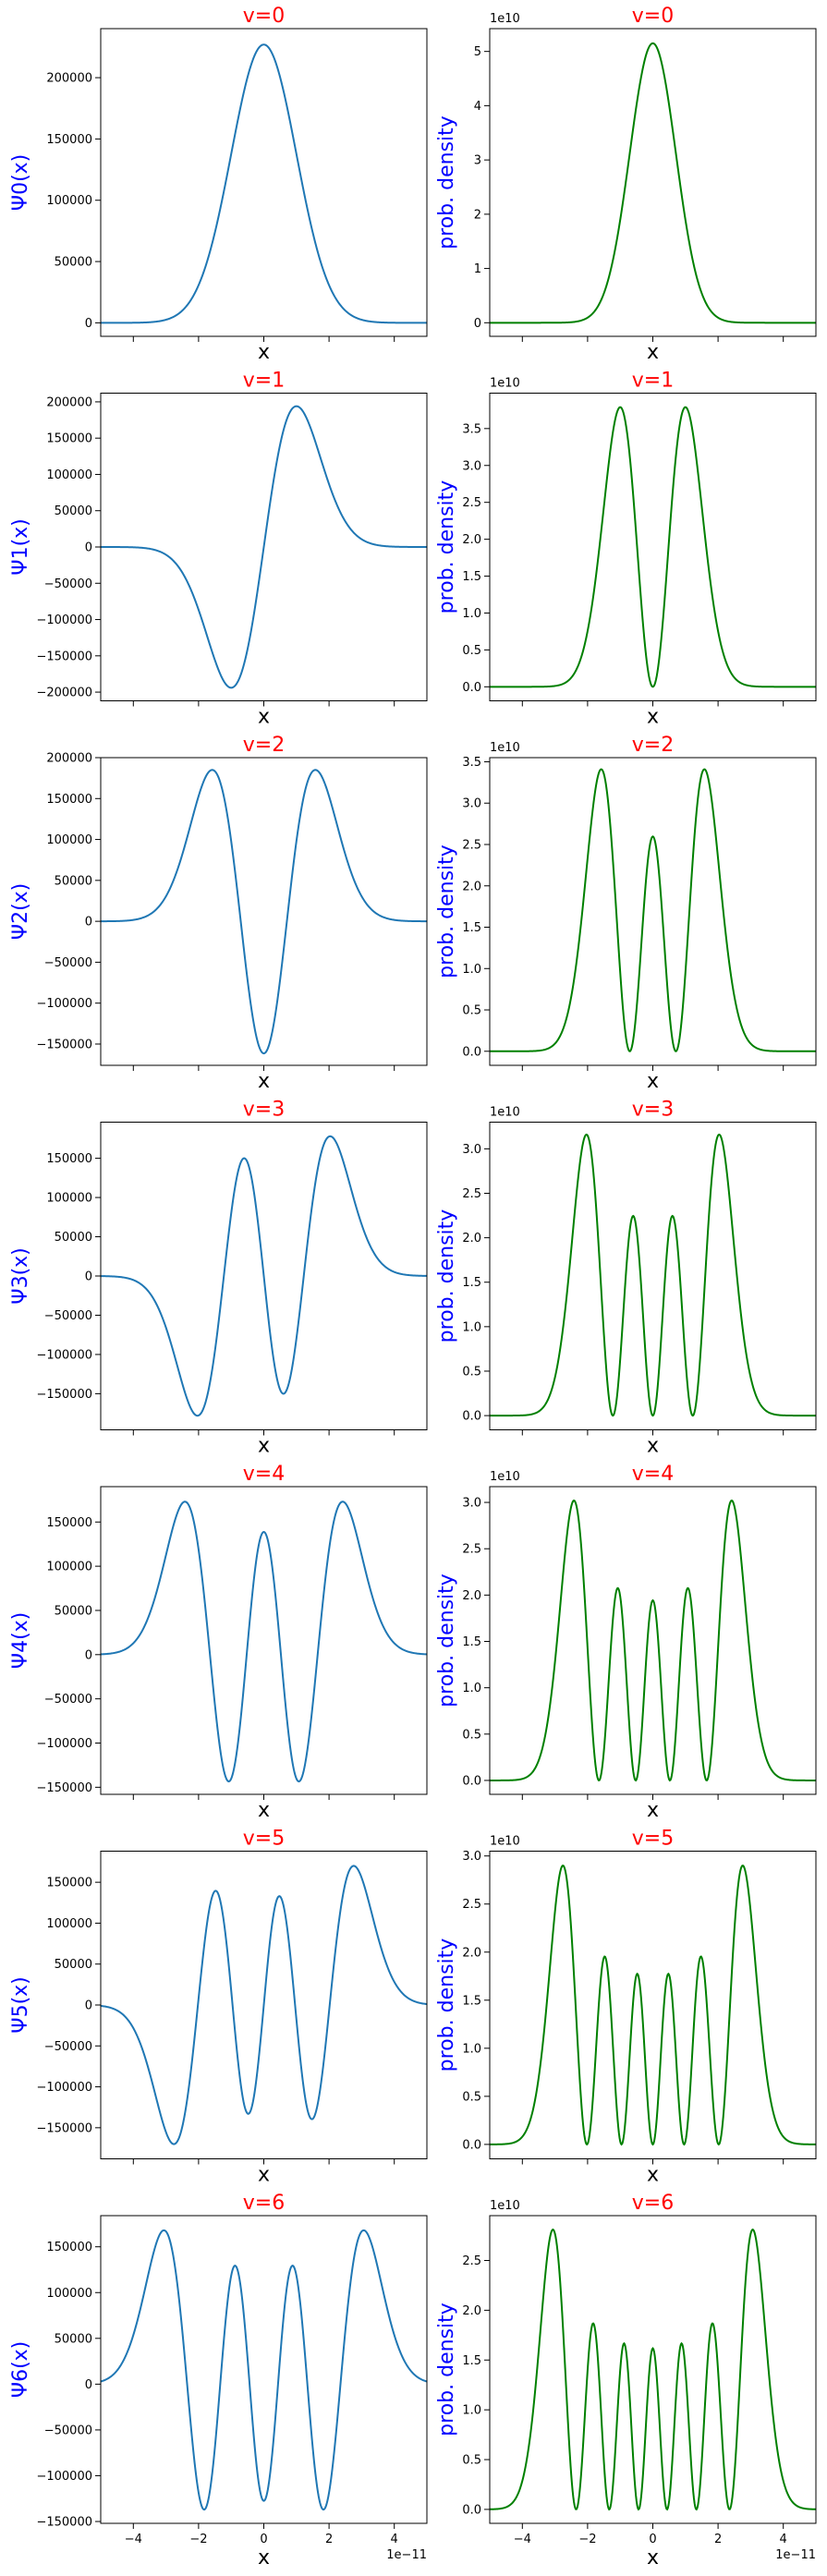 This screenshot has width=827, height=2576. What do you see at coordinates (133, 2539) in the screenshot?
I see `x-tick-label: −4` at bounding box center [133, 2539].